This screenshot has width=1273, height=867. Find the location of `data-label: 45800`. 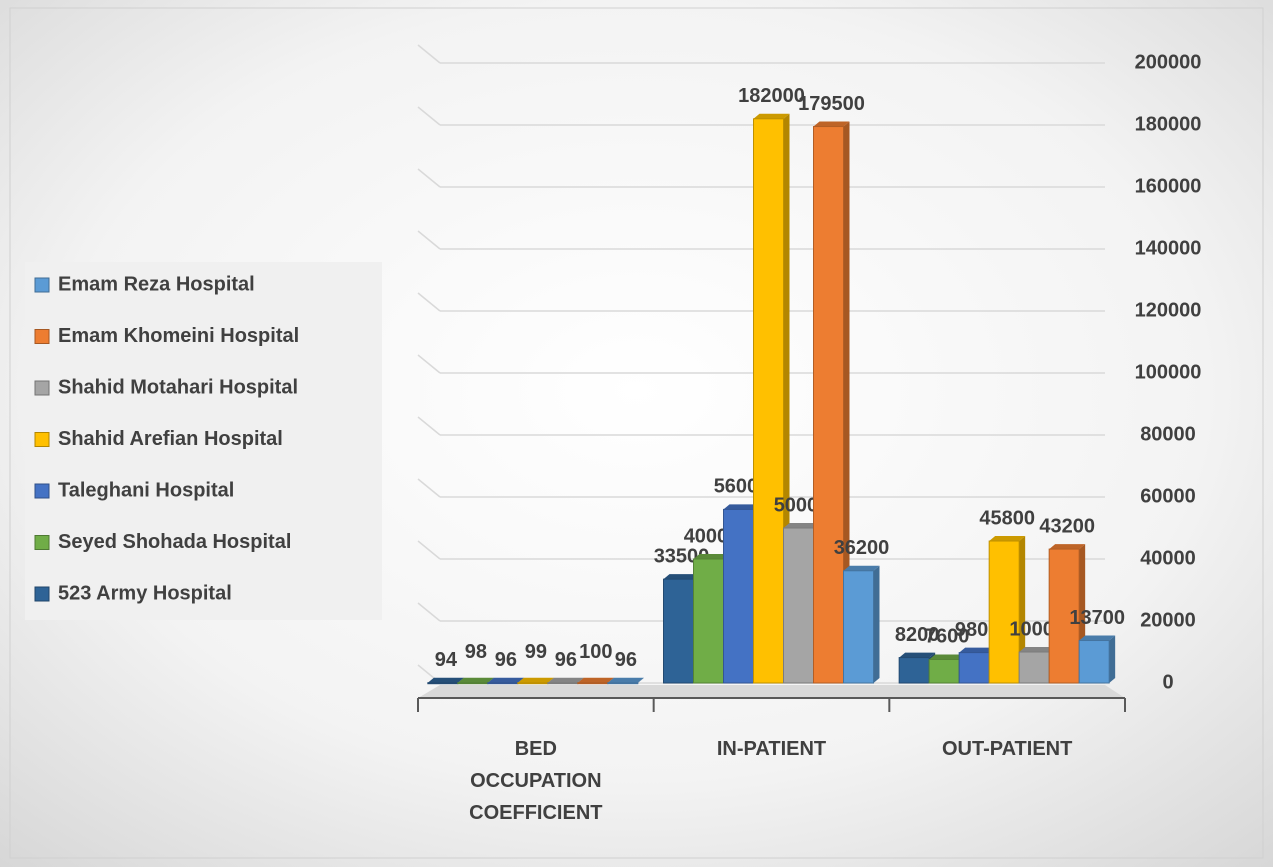

data-label: 45800 is located at coordinates (1007, 518).